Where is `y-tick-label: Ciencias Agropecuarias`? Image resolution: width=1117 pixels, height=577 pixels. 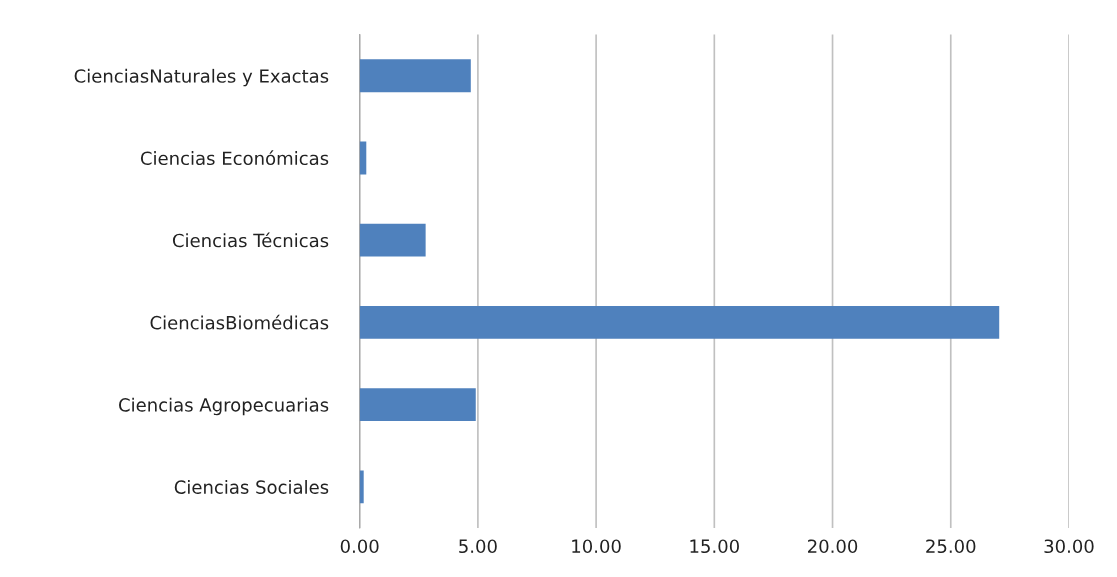
y-tick-label: Ciencias Agropecuarias is located at coordinates (224, 406).